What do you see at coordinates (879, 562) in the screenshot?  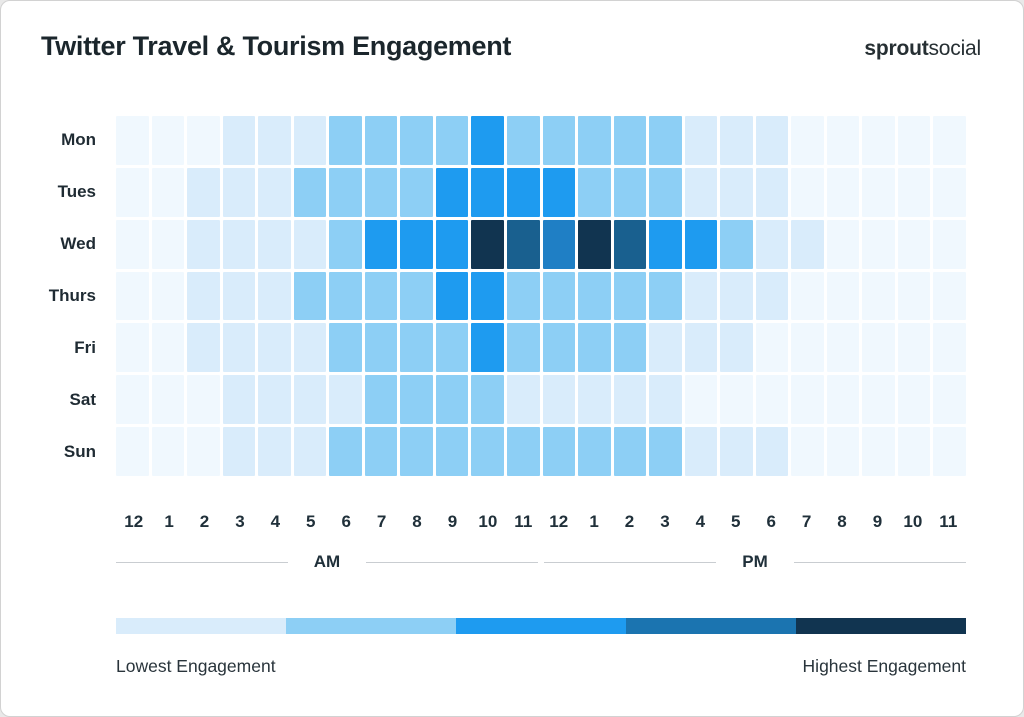 I see `pm-right-line` at bounding box center [879, 562].